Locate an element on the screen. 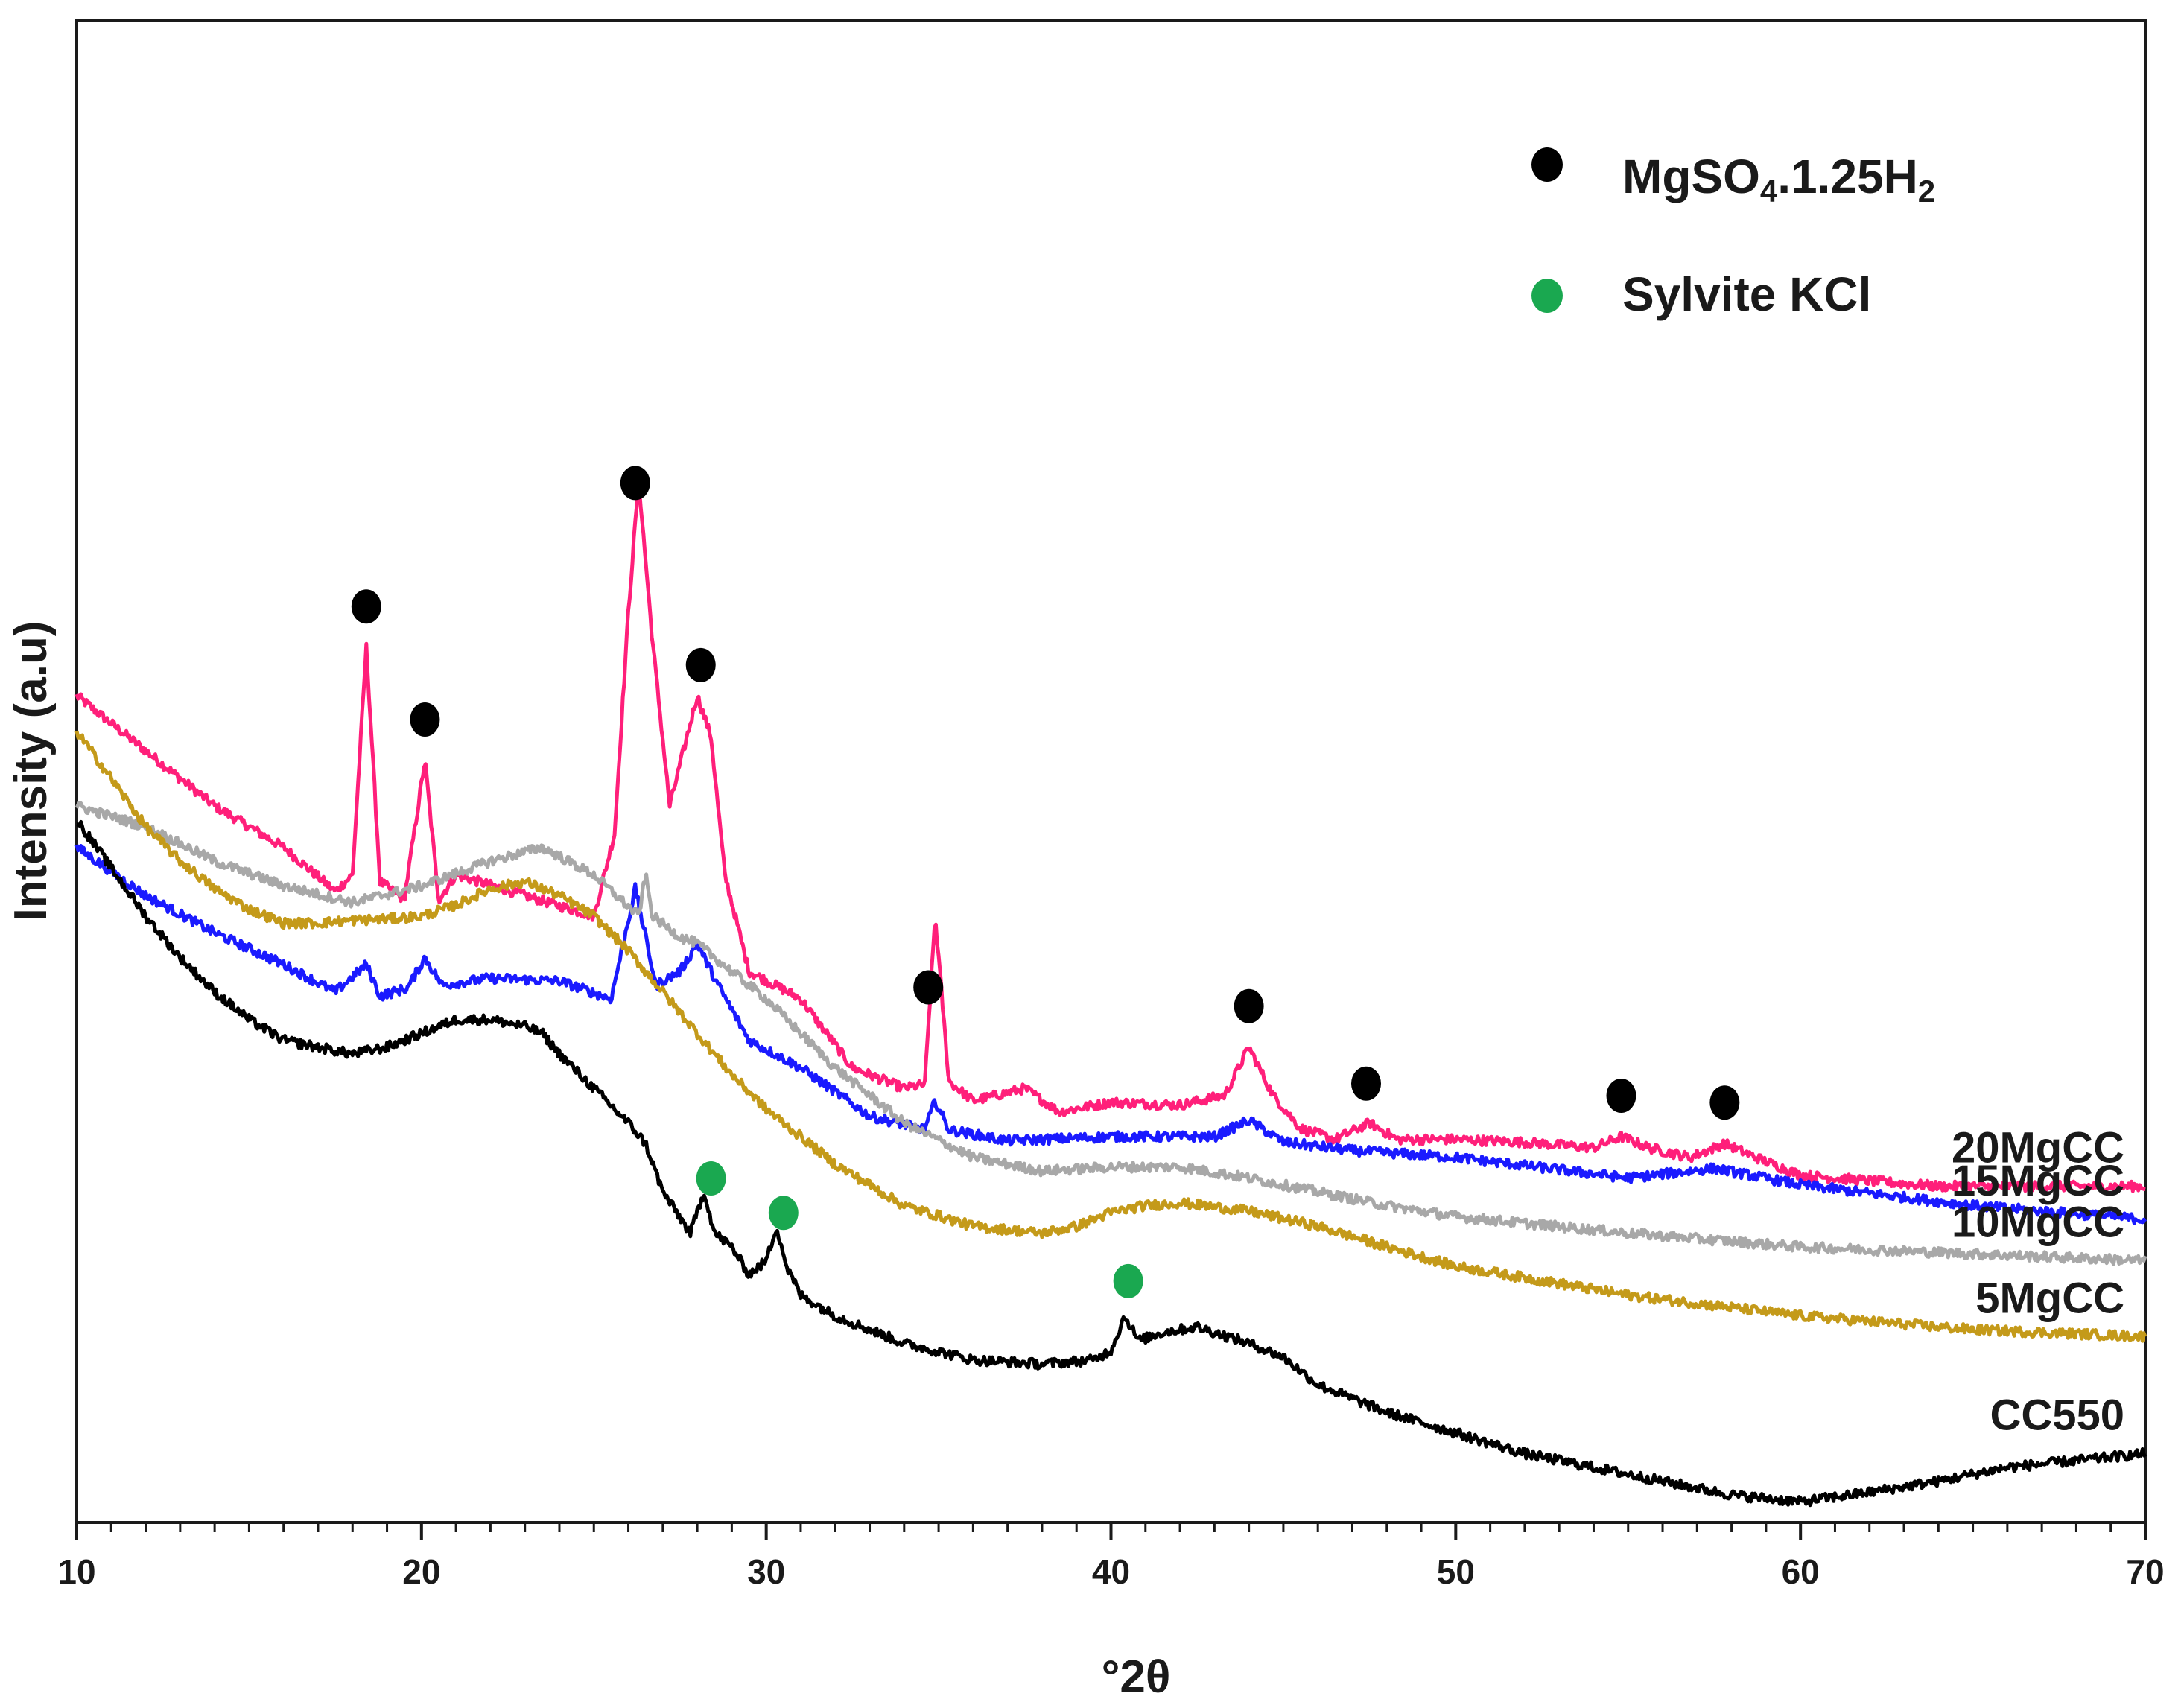  series-label-5mgcc: 5MgCC is located at coordinates (2049, 1298).